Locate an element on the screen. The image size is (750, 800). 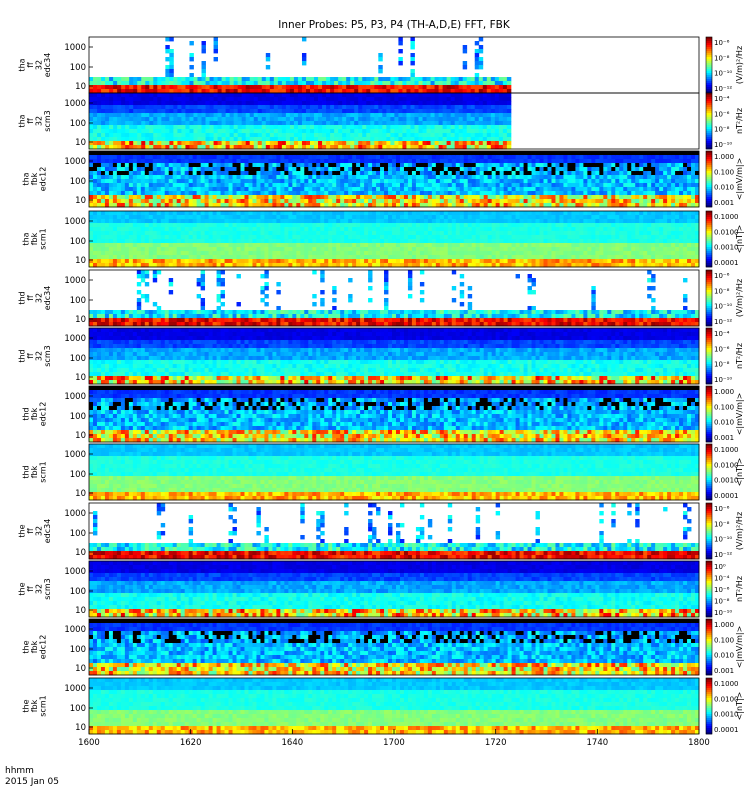
color-bar-segment is located at coordinates (709, 184).